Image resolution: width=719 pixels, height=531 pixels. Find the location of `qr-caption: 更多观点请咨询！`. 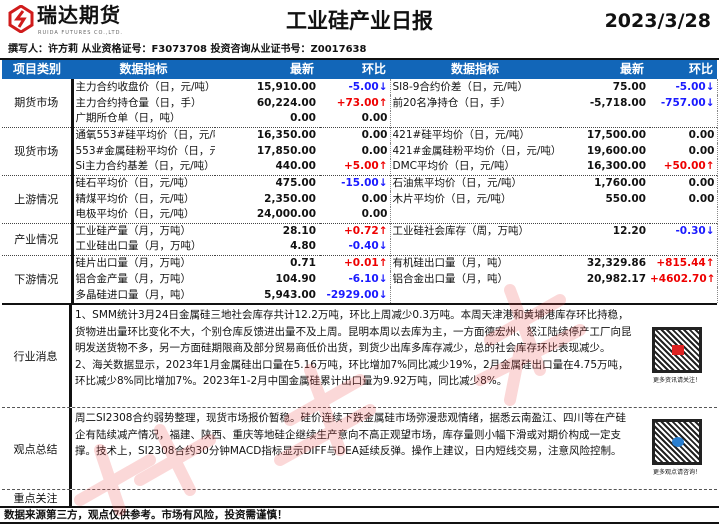

qr-caption: 更多观点请咨询！ is located at coordinates (676, 472).